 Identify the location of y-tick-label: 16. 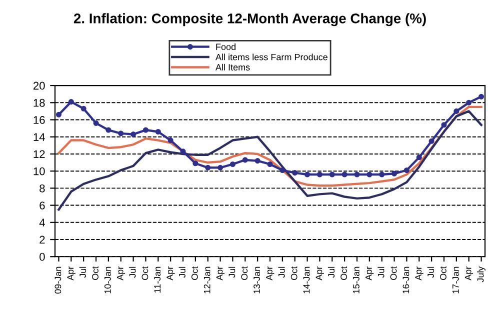
(39, 120).